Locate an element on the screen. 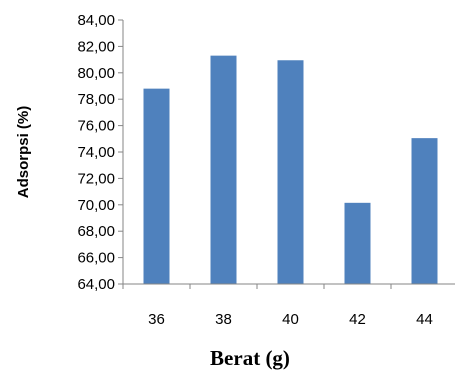 The image size is (455, 379). x-tick-label: 36 is located at coordinates (156, 319).